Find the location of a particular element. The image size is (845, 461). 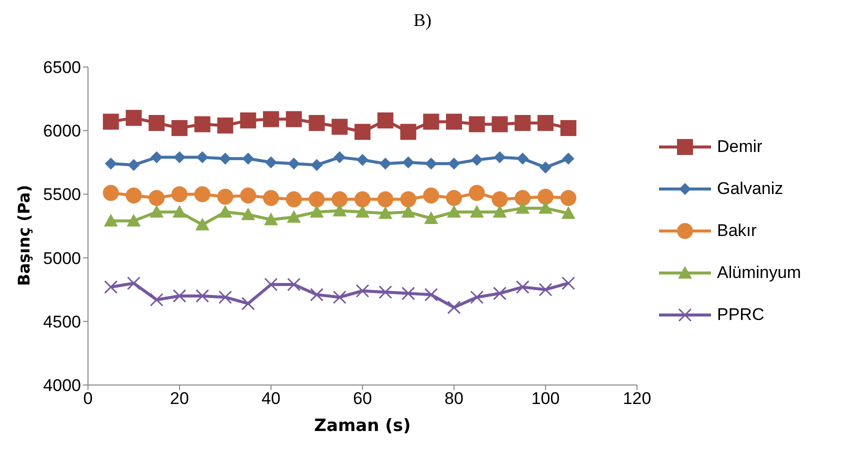

x-tick-label: 20 is located at coordinates (179, 398).